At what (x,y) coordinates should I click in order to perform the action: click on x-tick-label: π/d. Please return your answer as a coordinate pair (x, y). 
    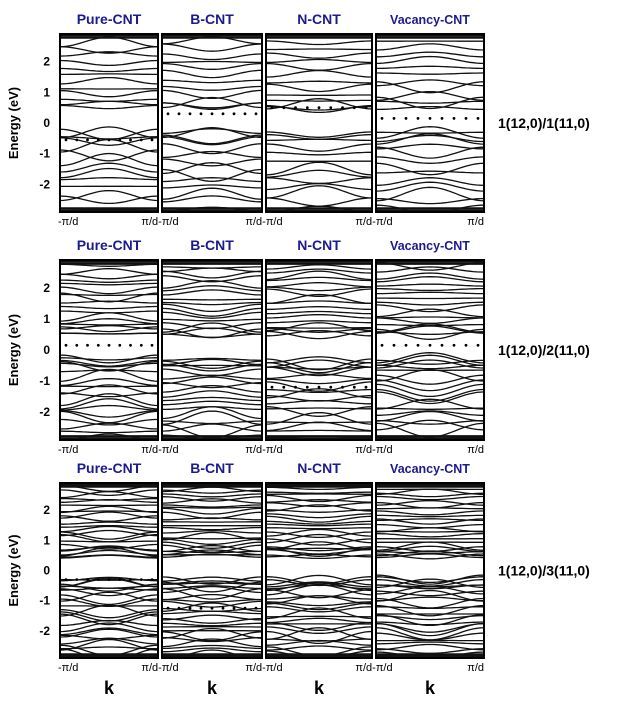
    Looking at the image, I should click on (475, 668).